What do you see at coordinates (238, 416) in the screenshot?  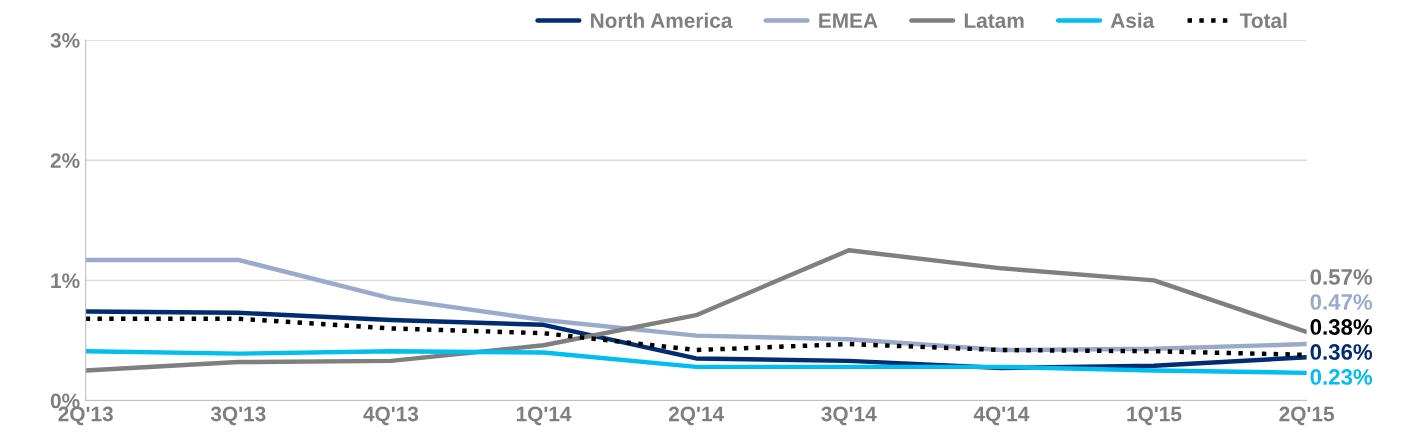 I see `x-tick-label: 3Q'13` at bounding box center [238, 416].